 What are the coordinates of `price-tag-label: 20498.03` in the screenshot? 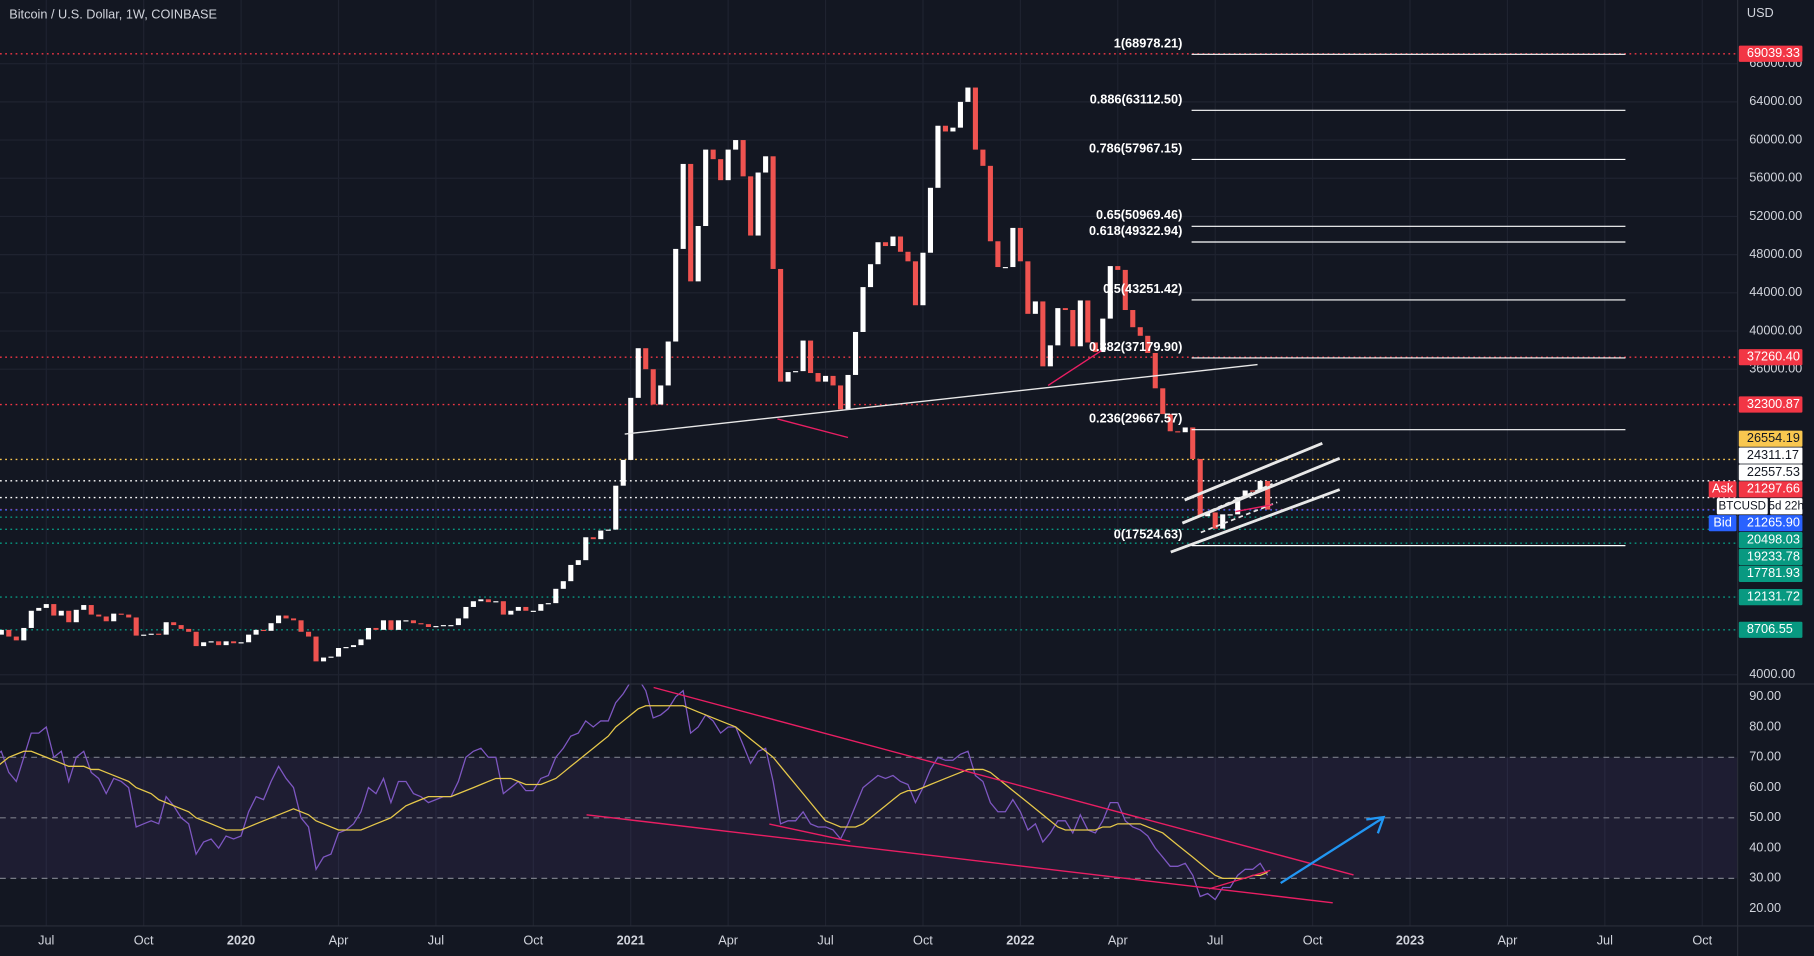 It's located at (1773, 538).